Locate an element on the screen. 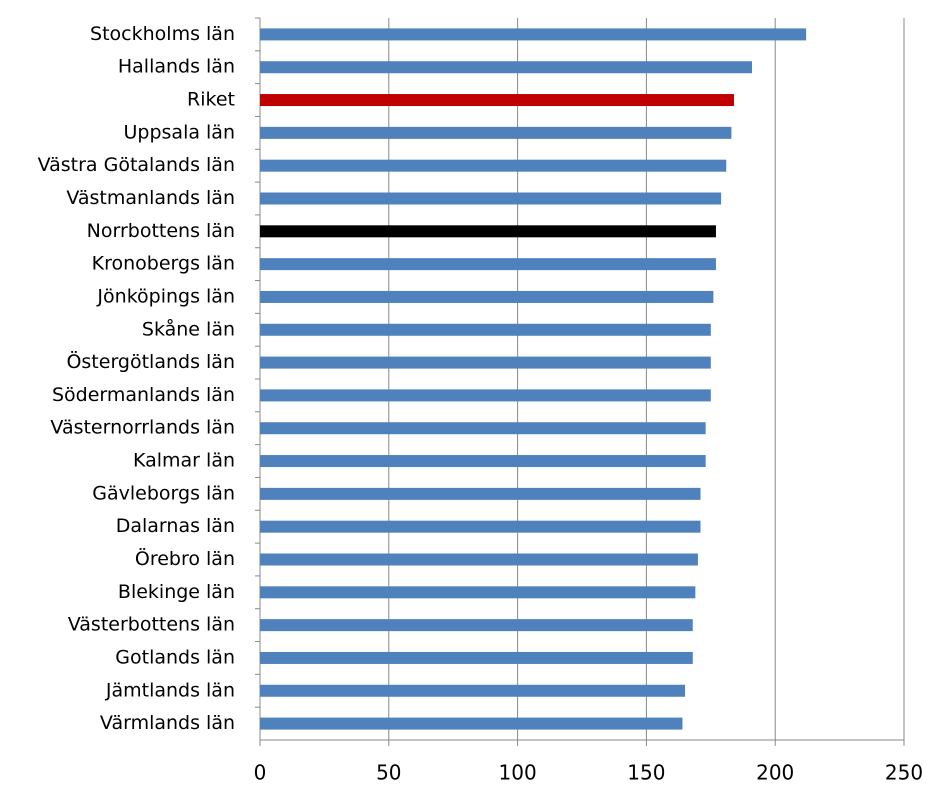 The width and height of the screenshot is (927, 788). x-tick-label: 250 is located at coordinates (904, 773).